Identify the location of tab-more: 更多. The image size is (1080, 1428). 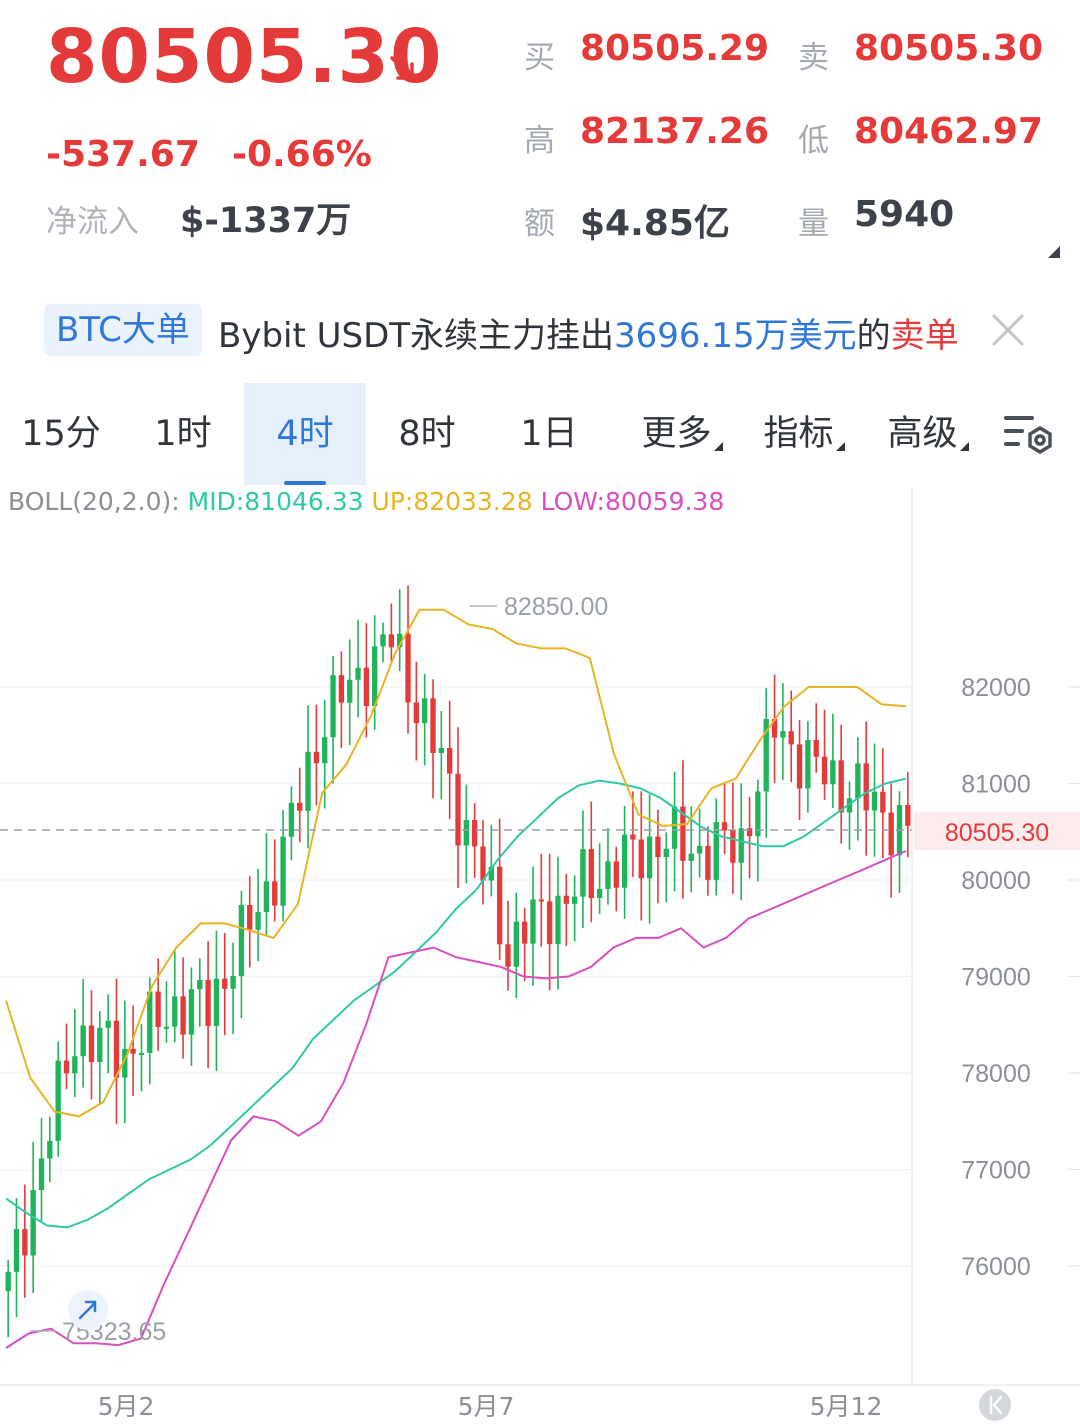
(682, 434).